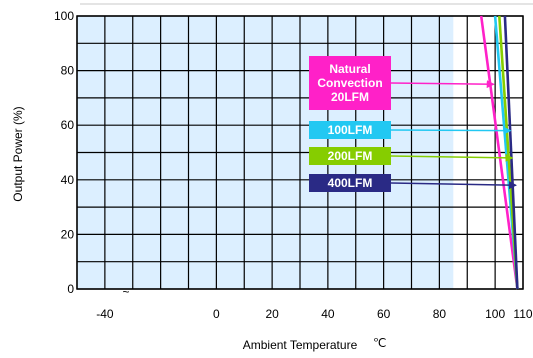 This screenshot has height=358, width=533. I want to click on legend-box-label: 200LFM, so click(350, 156).